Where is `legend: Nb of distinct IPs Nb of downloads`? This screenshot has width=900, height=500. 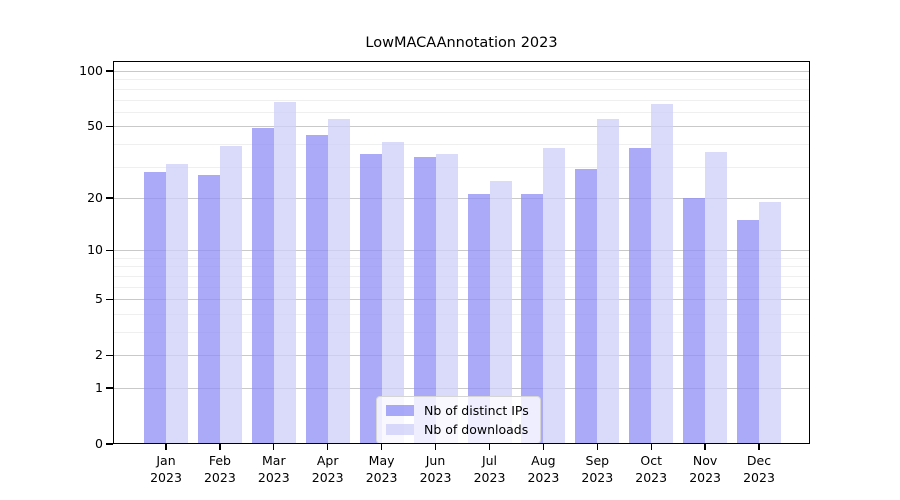 legend: Nb of distinct IPs Nb of downloads is located at coordinates (458, 420).